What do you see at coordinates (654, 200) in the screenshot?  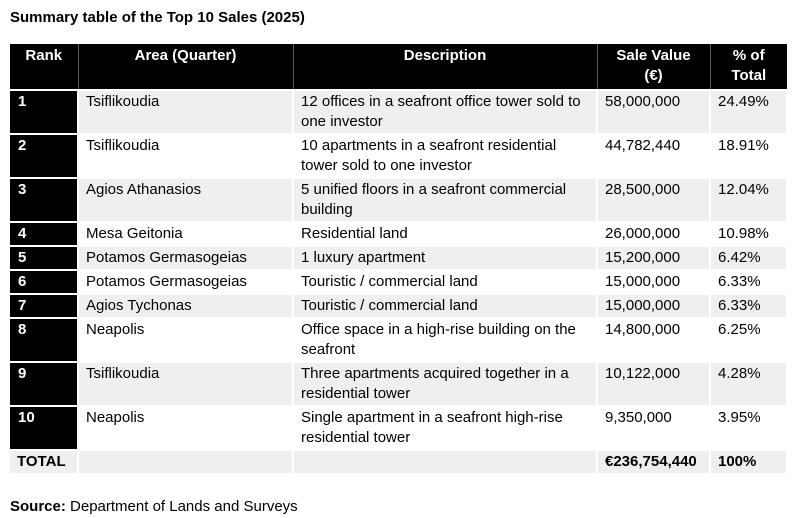 I see `sale-value-cell: 28,500,000` at bounding box center [654, 200].